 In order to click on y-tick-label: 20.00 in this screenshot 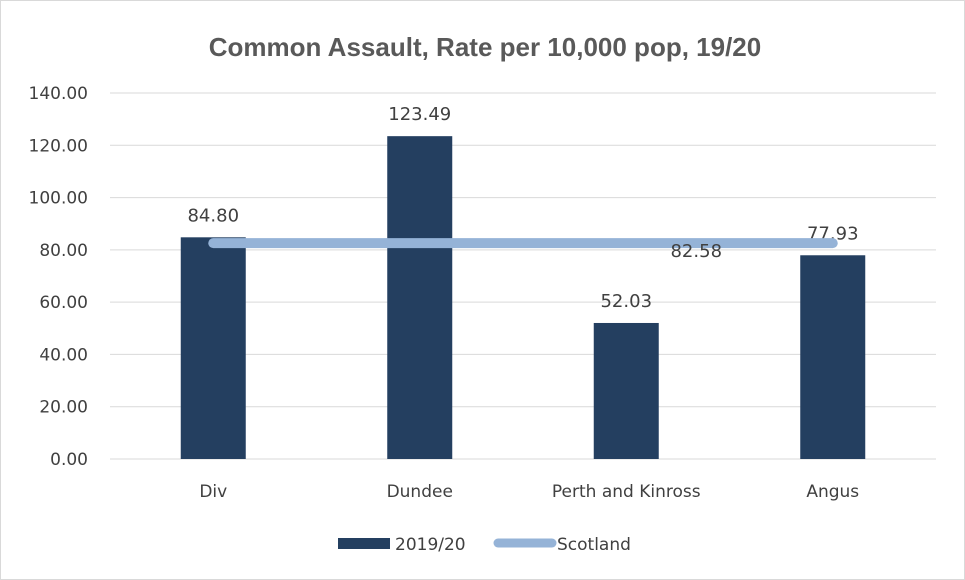, I will do `click(63, 408)`.